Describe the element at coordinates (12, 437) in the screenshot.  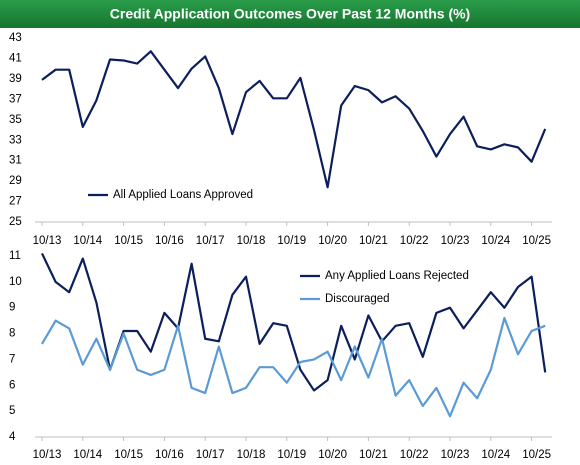
I see `y-tick-label: 4` at that location.